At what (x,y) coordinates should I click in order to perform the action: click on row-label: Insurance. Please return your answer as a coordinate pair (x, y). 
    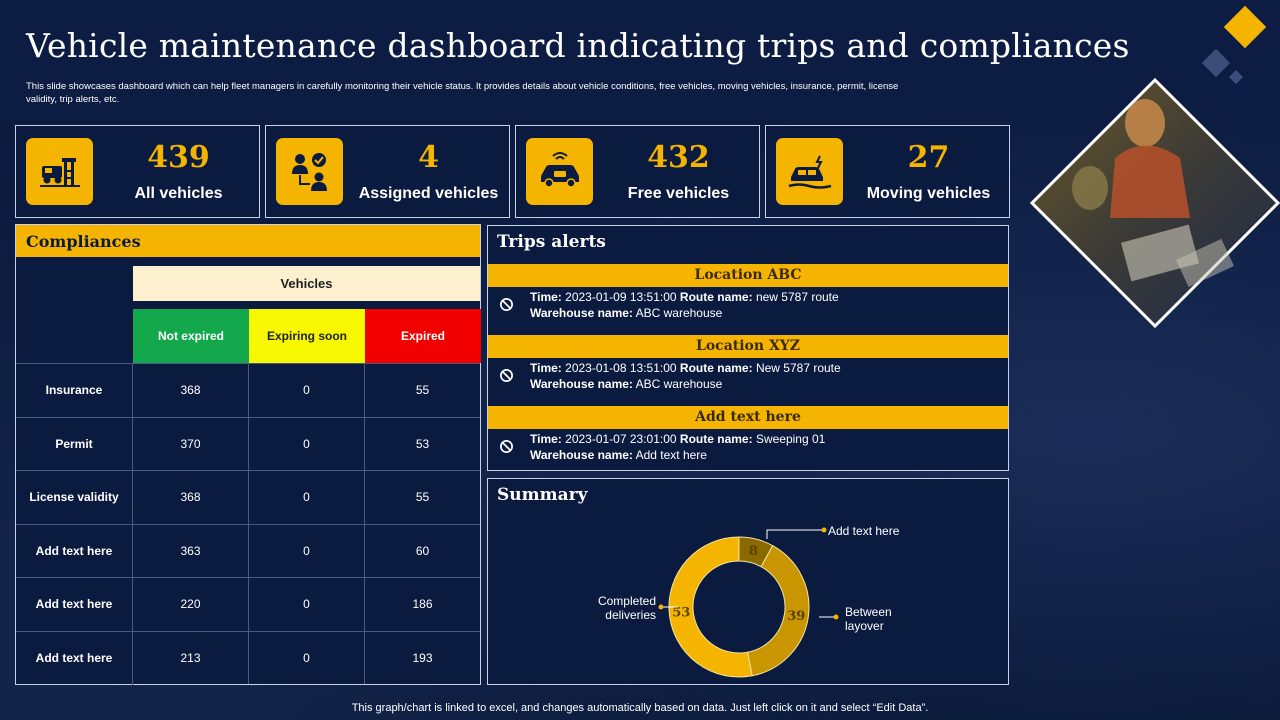
    Looking at the image, I should click on (74, 390).